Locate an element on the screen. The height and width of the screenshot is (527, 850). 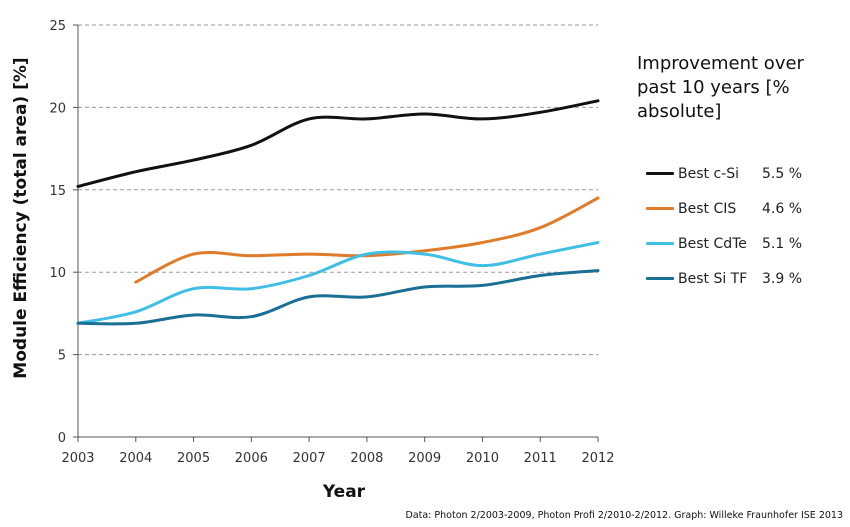
legend-item-best-cis: Best CIS 4.6 % is located at coordinates (724, 208).